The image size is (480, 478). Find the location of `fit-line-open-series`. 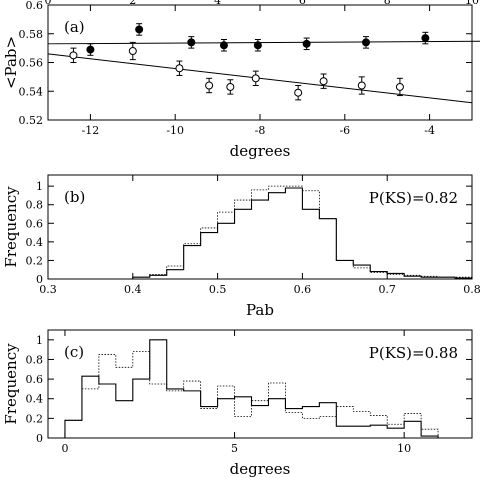

fit-line-open-series is located at coordinates (260, 78).